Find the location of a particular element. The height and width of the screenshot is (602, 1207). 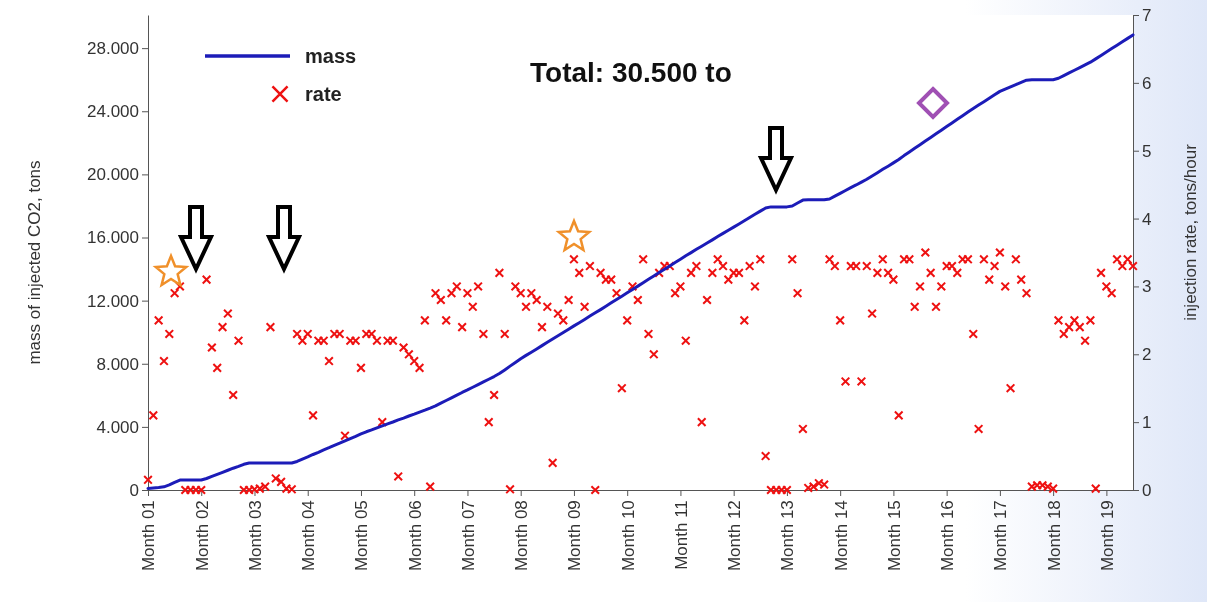

y-tick-label: 4.000 is located at coordinates (117, 427).